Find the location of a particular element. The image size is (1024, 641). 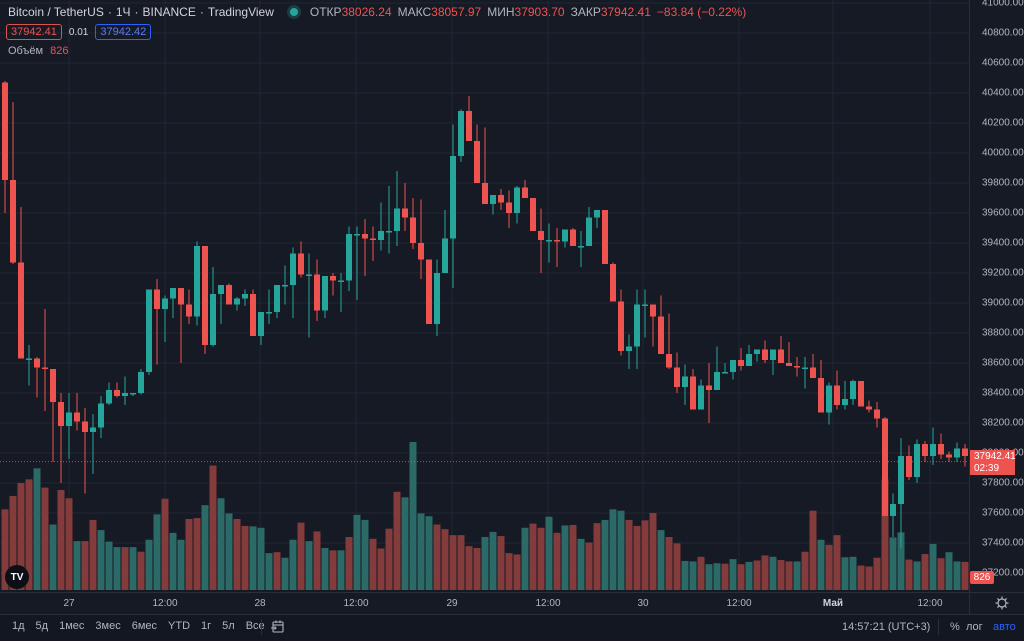

time-tick: 30 is located at coordinates (643, 603).